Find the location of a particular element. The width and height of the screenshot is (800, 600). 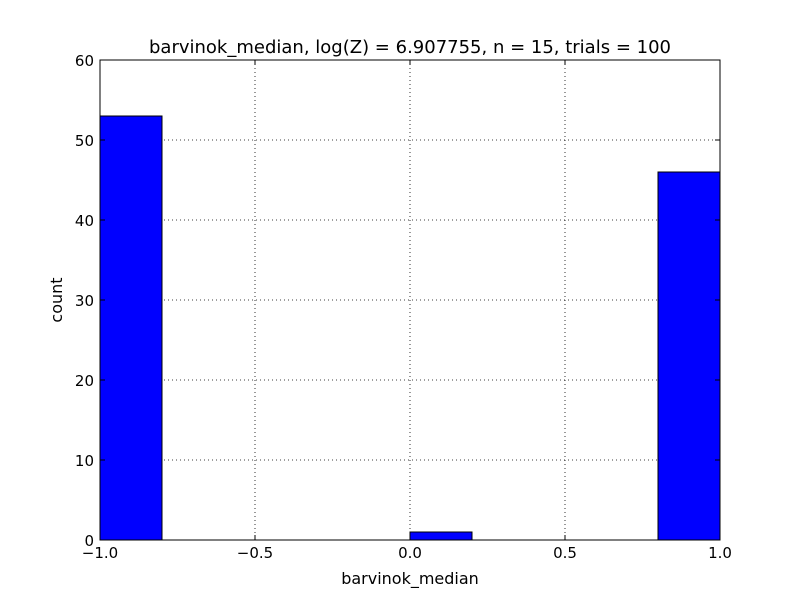

x-tick-label: −0.5 is located at coordinates (255, 553).